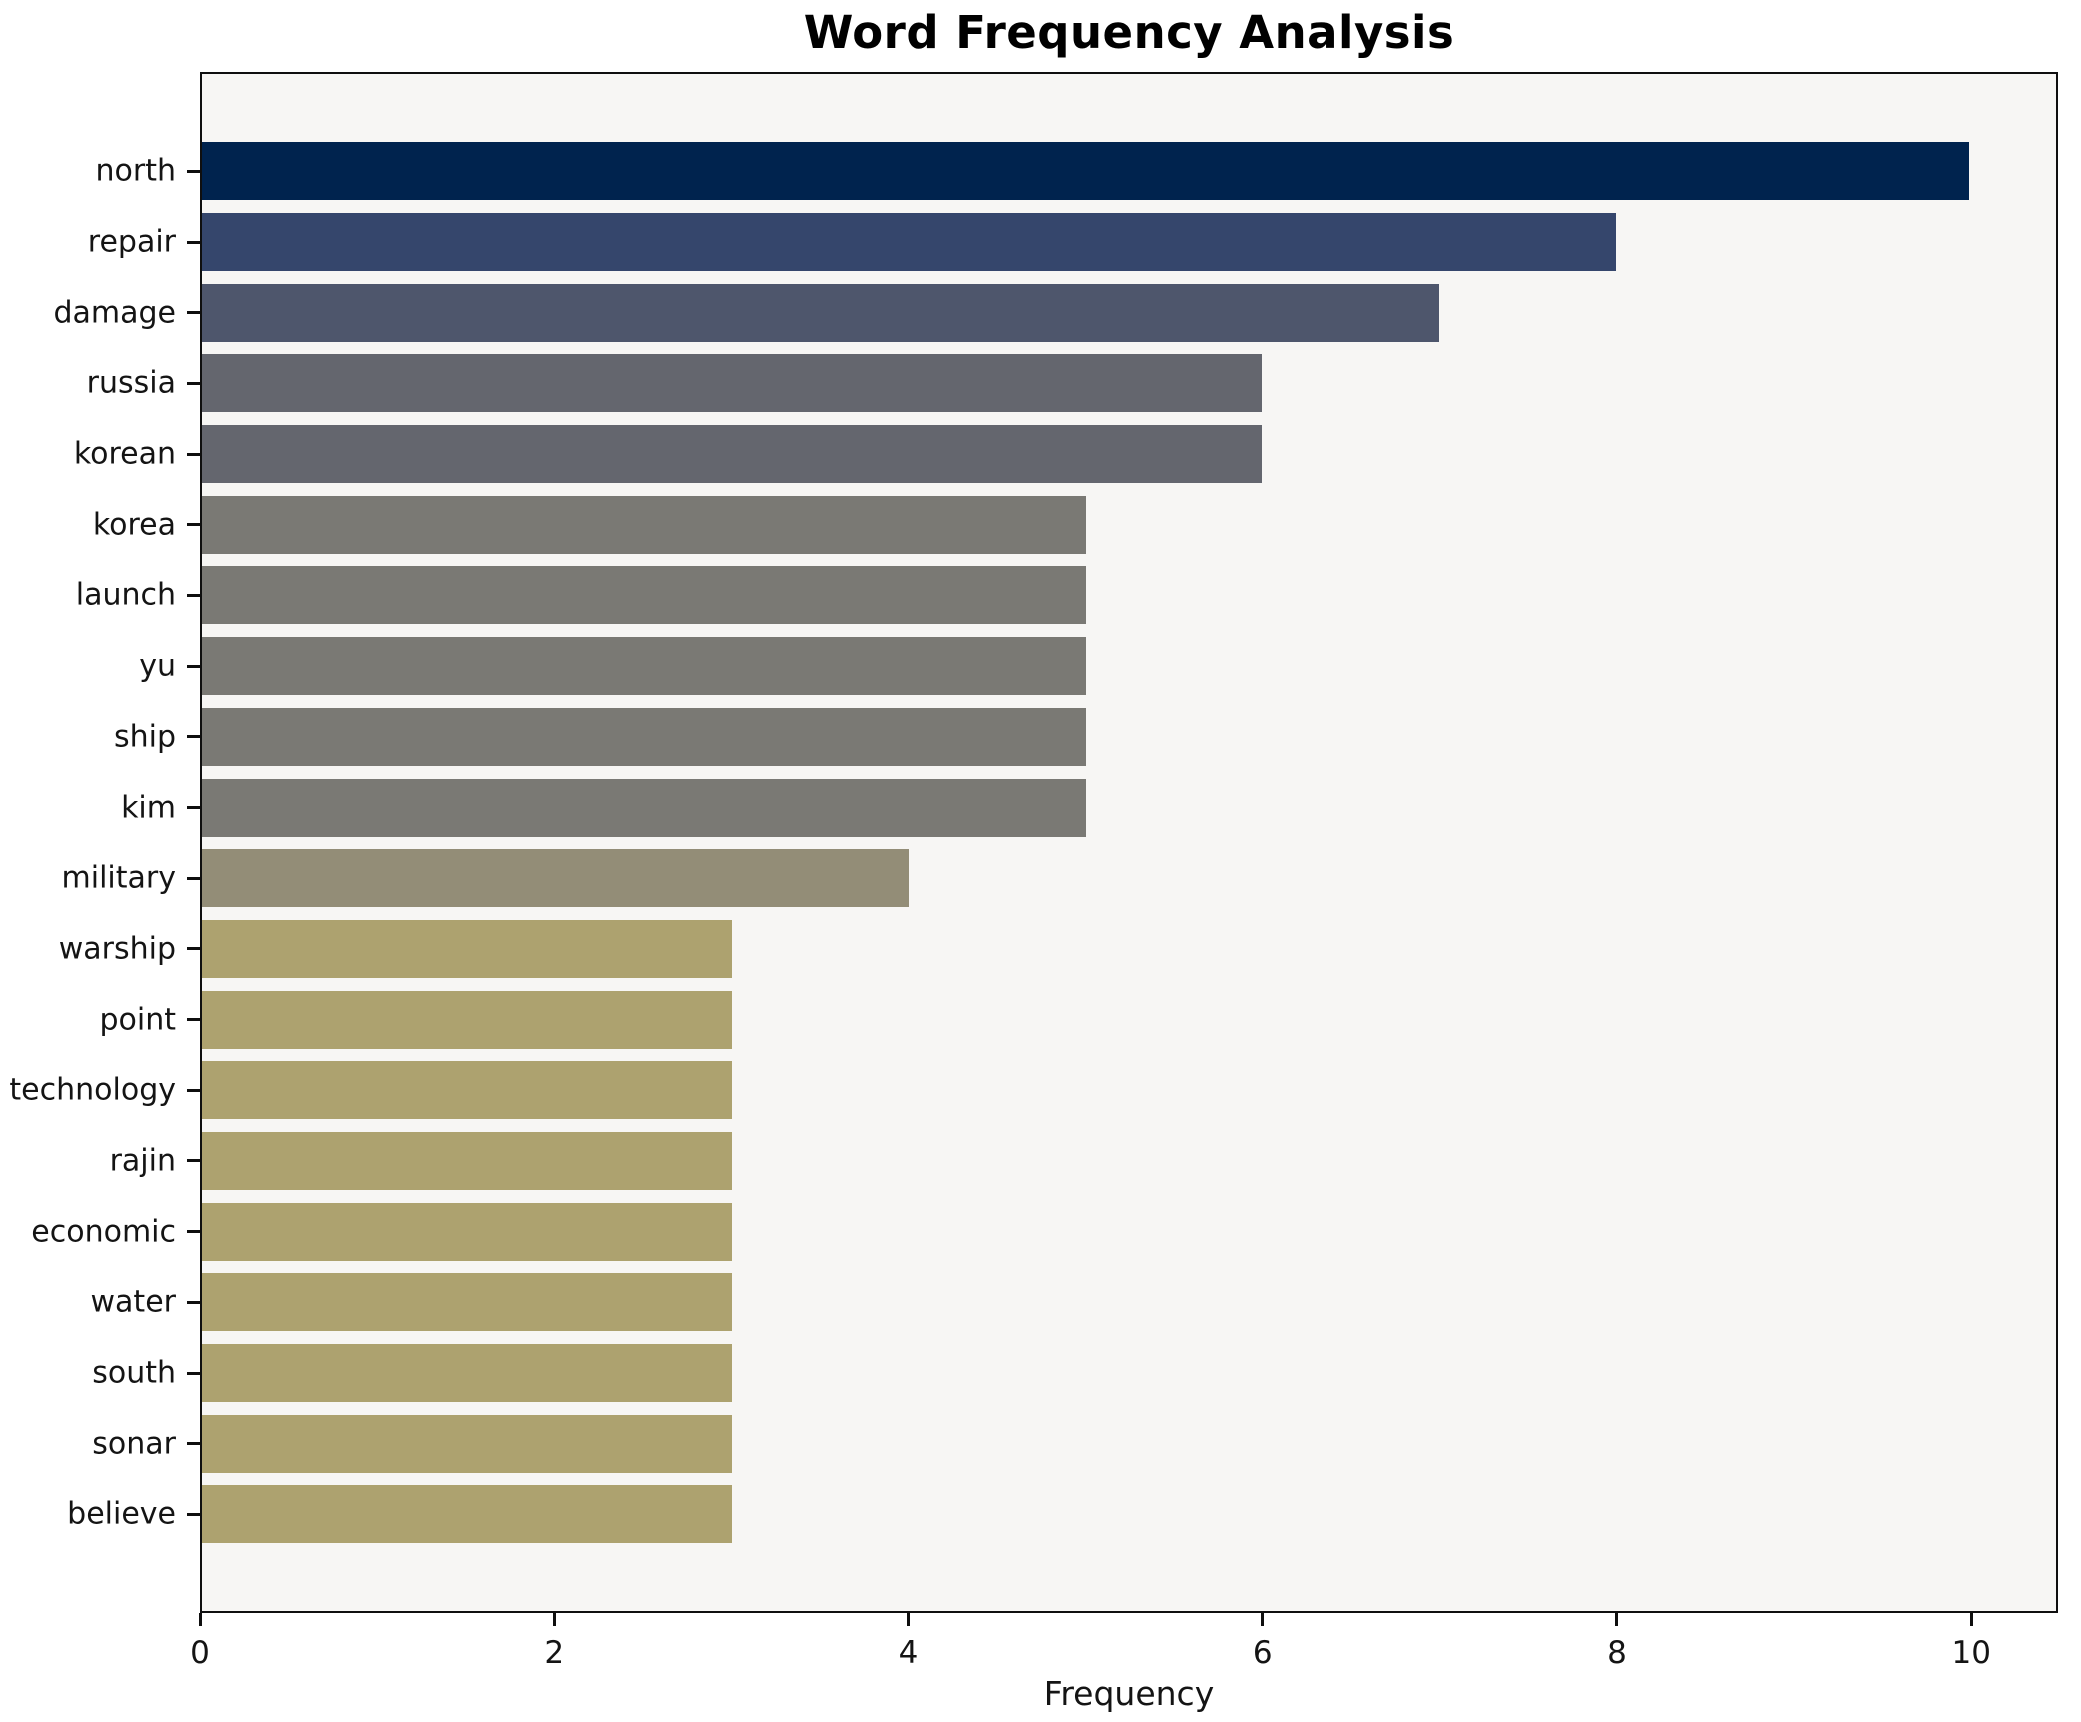 This screenshot has height=1722, width=2081. What do you see at coordinates (134, 1373) in the screenshot?
I see `y-tick-label: south` at bounding box center [134, 1373].